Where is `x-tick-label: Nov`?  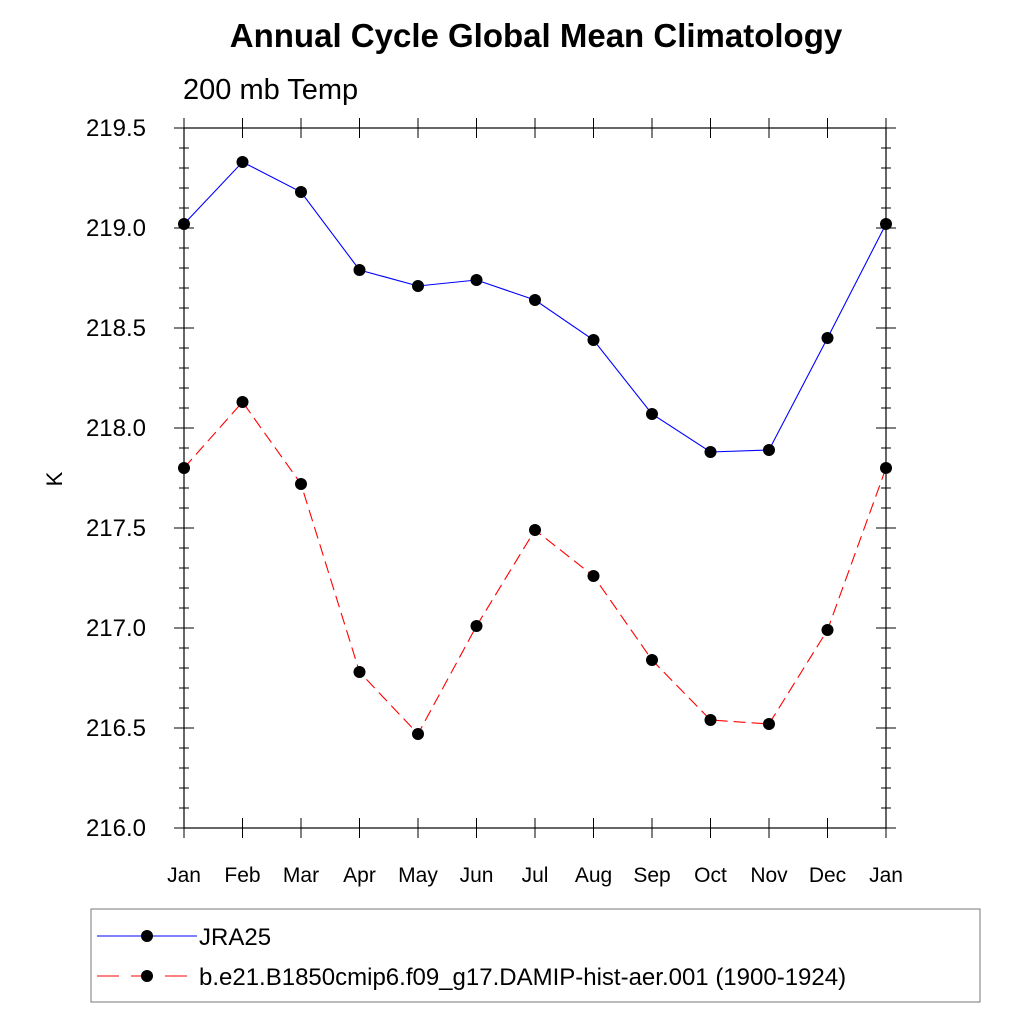
x-tick-label: Nov is located at coordinates (769, 875).